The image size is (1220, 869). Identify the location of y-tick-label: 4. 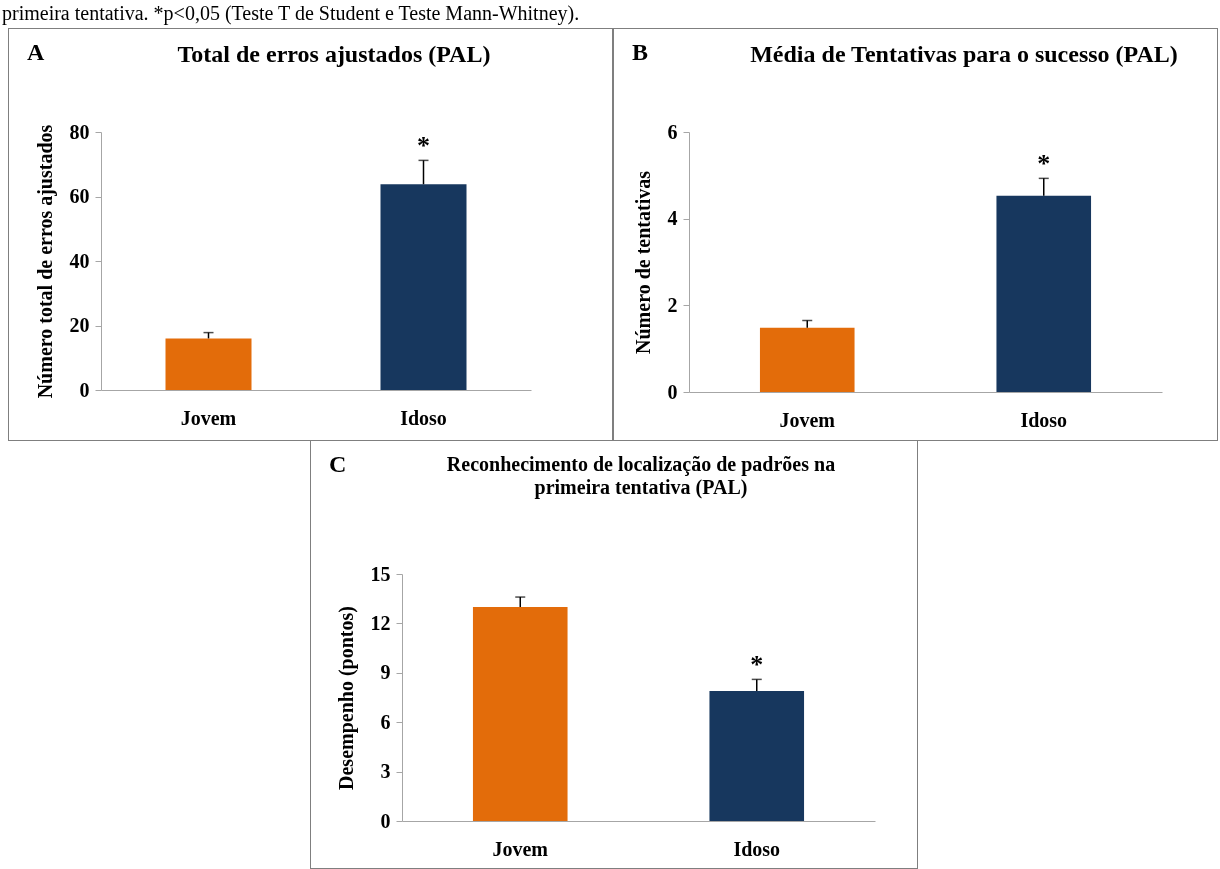
(672, 218).